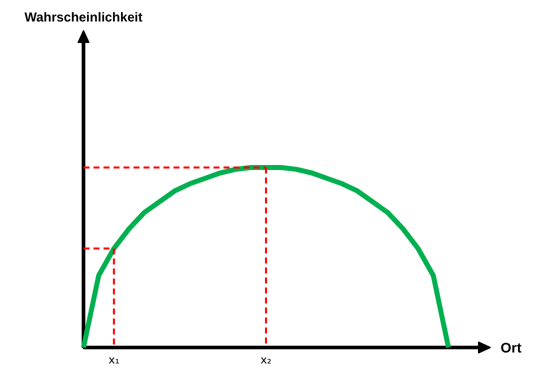  I want to click on text: Wahrscheinlichkeit, so click(84, 17).